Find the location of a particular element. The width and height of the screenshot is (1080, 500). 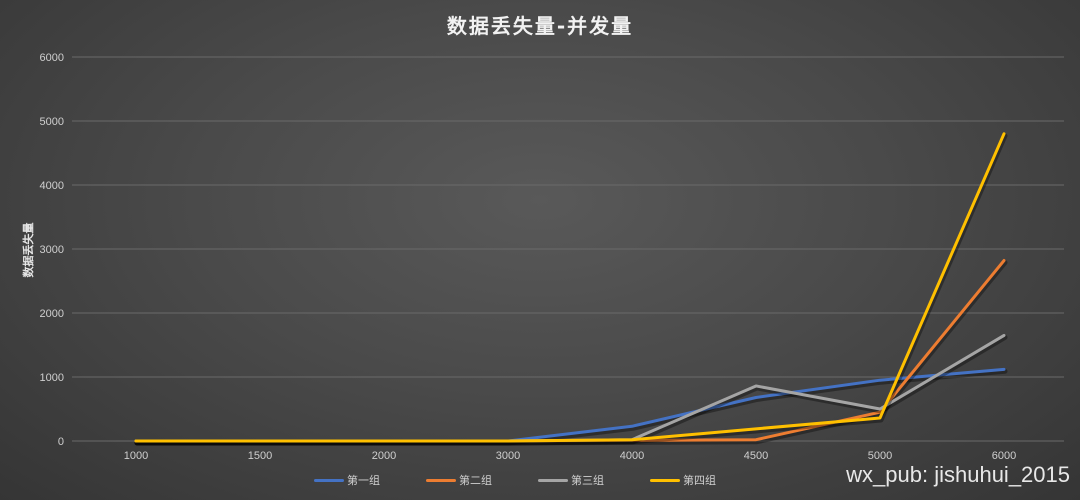

legend-item: 第三组 is located at coordinates (594, 480).